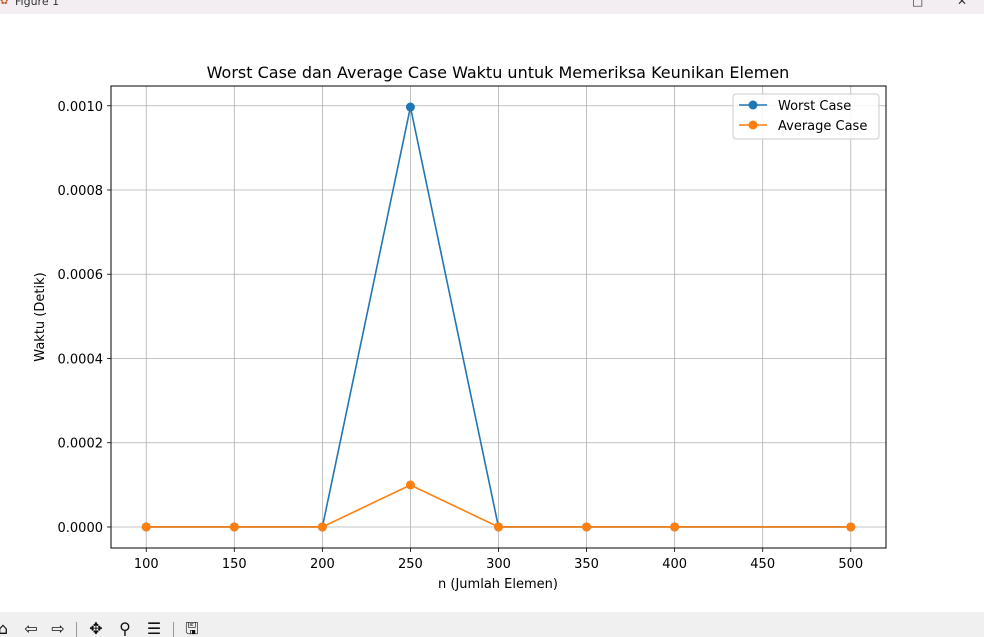 Image resolution: width=984 pixels, height=637 pixels. Describe the element at coordinates (81, 275) in the screenshot. I see `y-tick-label: 0.0006` at that location.